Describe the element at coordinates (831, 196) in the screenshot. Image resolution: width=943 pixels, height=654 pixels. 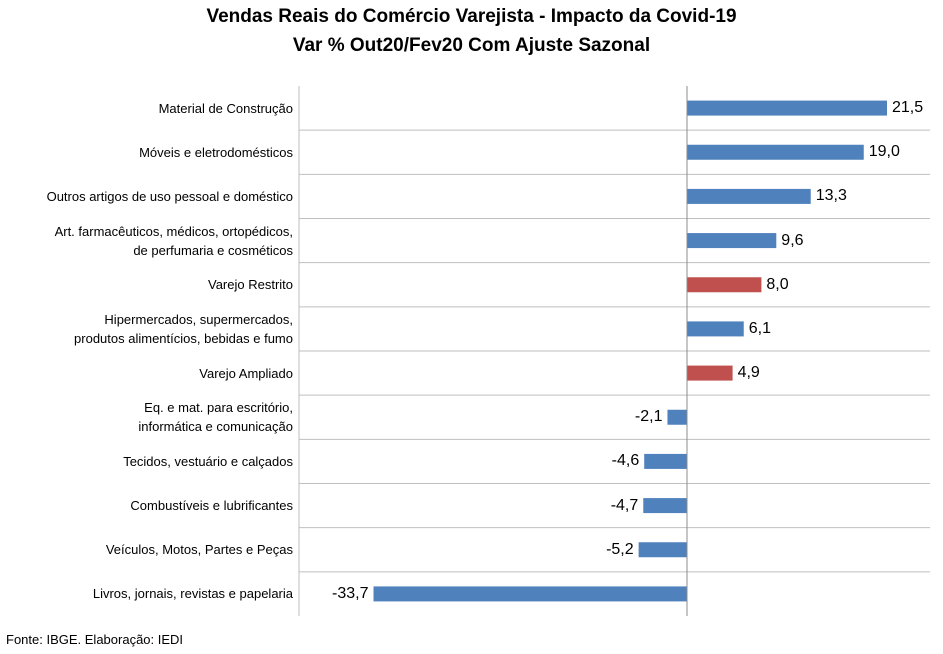
I see `data-label: 13,3` at that location.